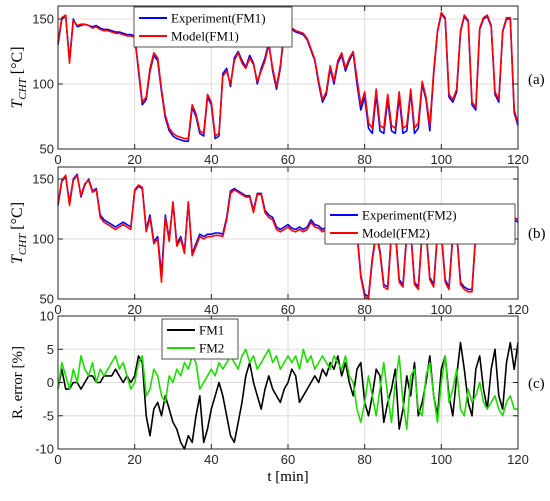  What do you see at coordinates (218, 18) in the screenshot?
I see `legend-entry: Experiment(FM1)` at bounding box center [218, 18].